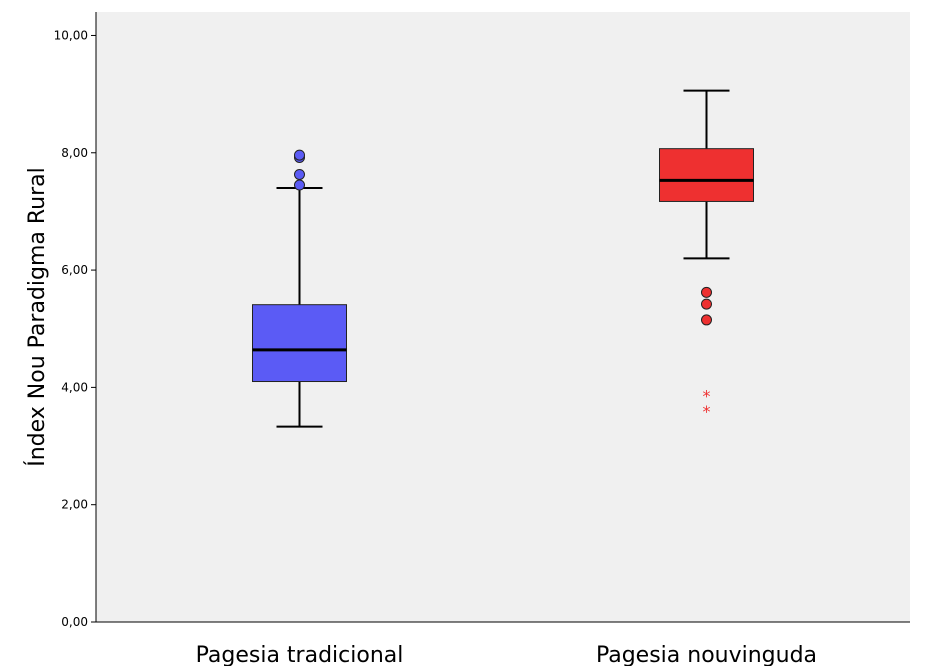 This screenshot has width=925, height=666. What do you see at coordinates (37, 317) in the screenshot?
I see `y-axis-title: Índex Nou Paradigma Rural` at bounding box center [37, 317].